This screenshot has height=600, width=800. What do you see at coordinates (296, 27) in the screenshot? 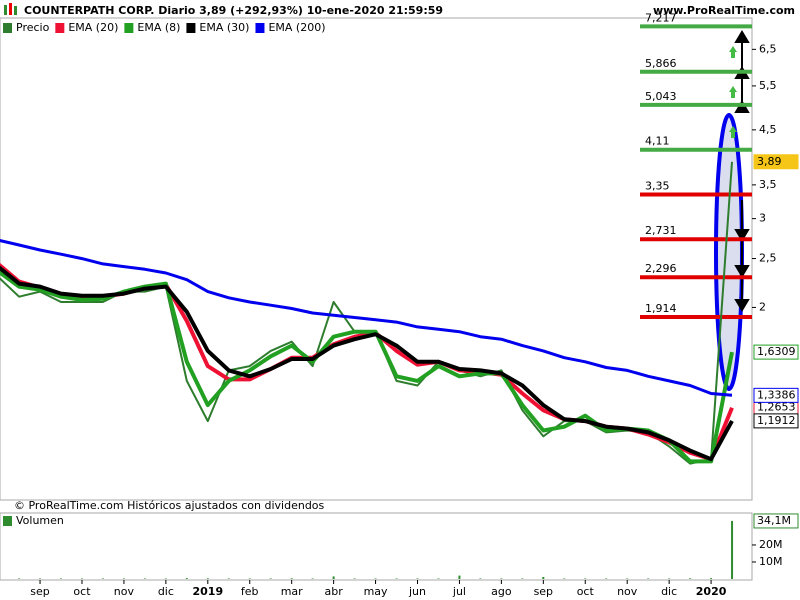
I see `legend-label: EMA (200)` at bounding box center [296, 27].